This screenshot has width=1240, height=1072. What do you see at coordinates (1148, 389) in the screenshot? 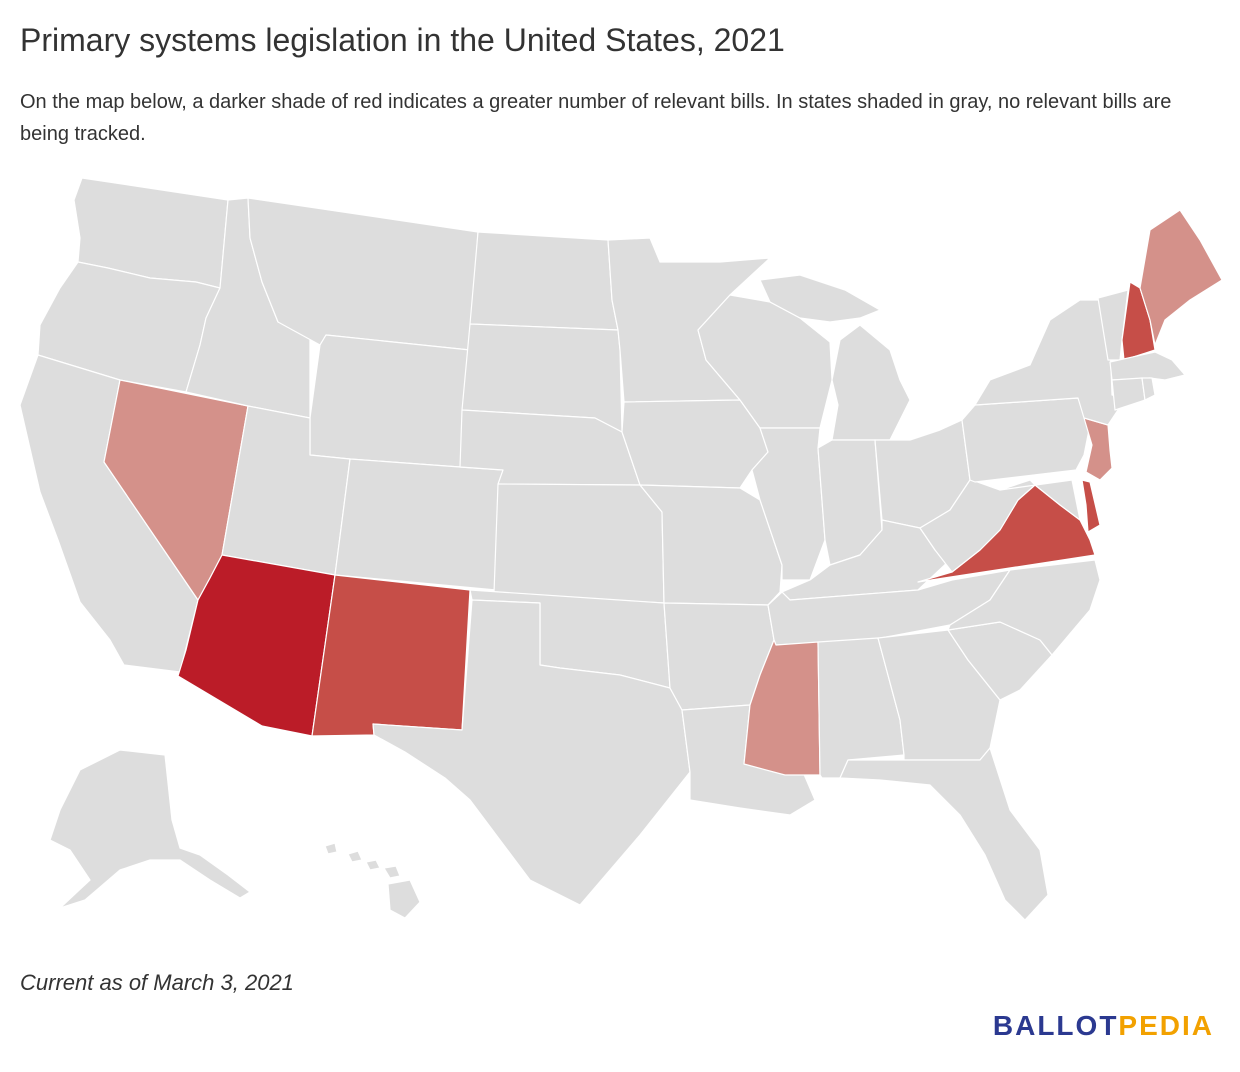
I see `state-rhode-island` at bounding box center [1148, 389].